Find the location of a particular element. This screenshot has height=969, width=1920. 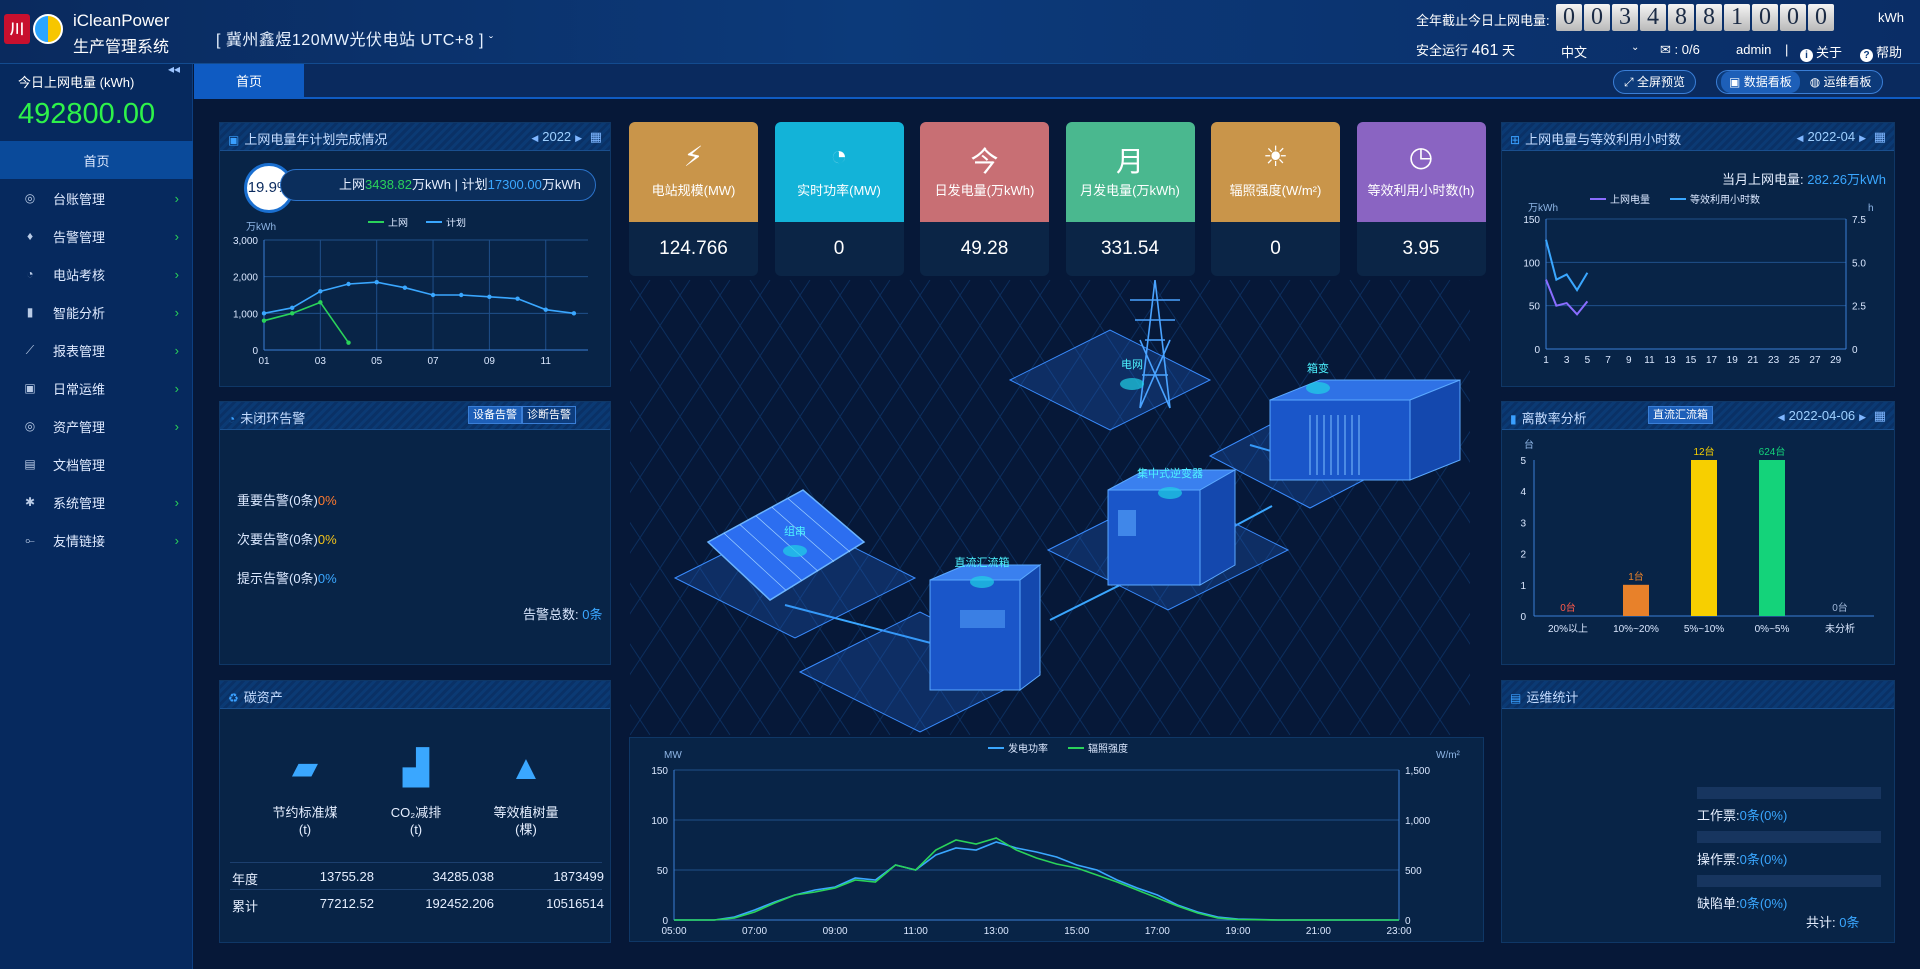

ops-row: 缺陷单:0条(0%) is located at coordinates (1742, 903).